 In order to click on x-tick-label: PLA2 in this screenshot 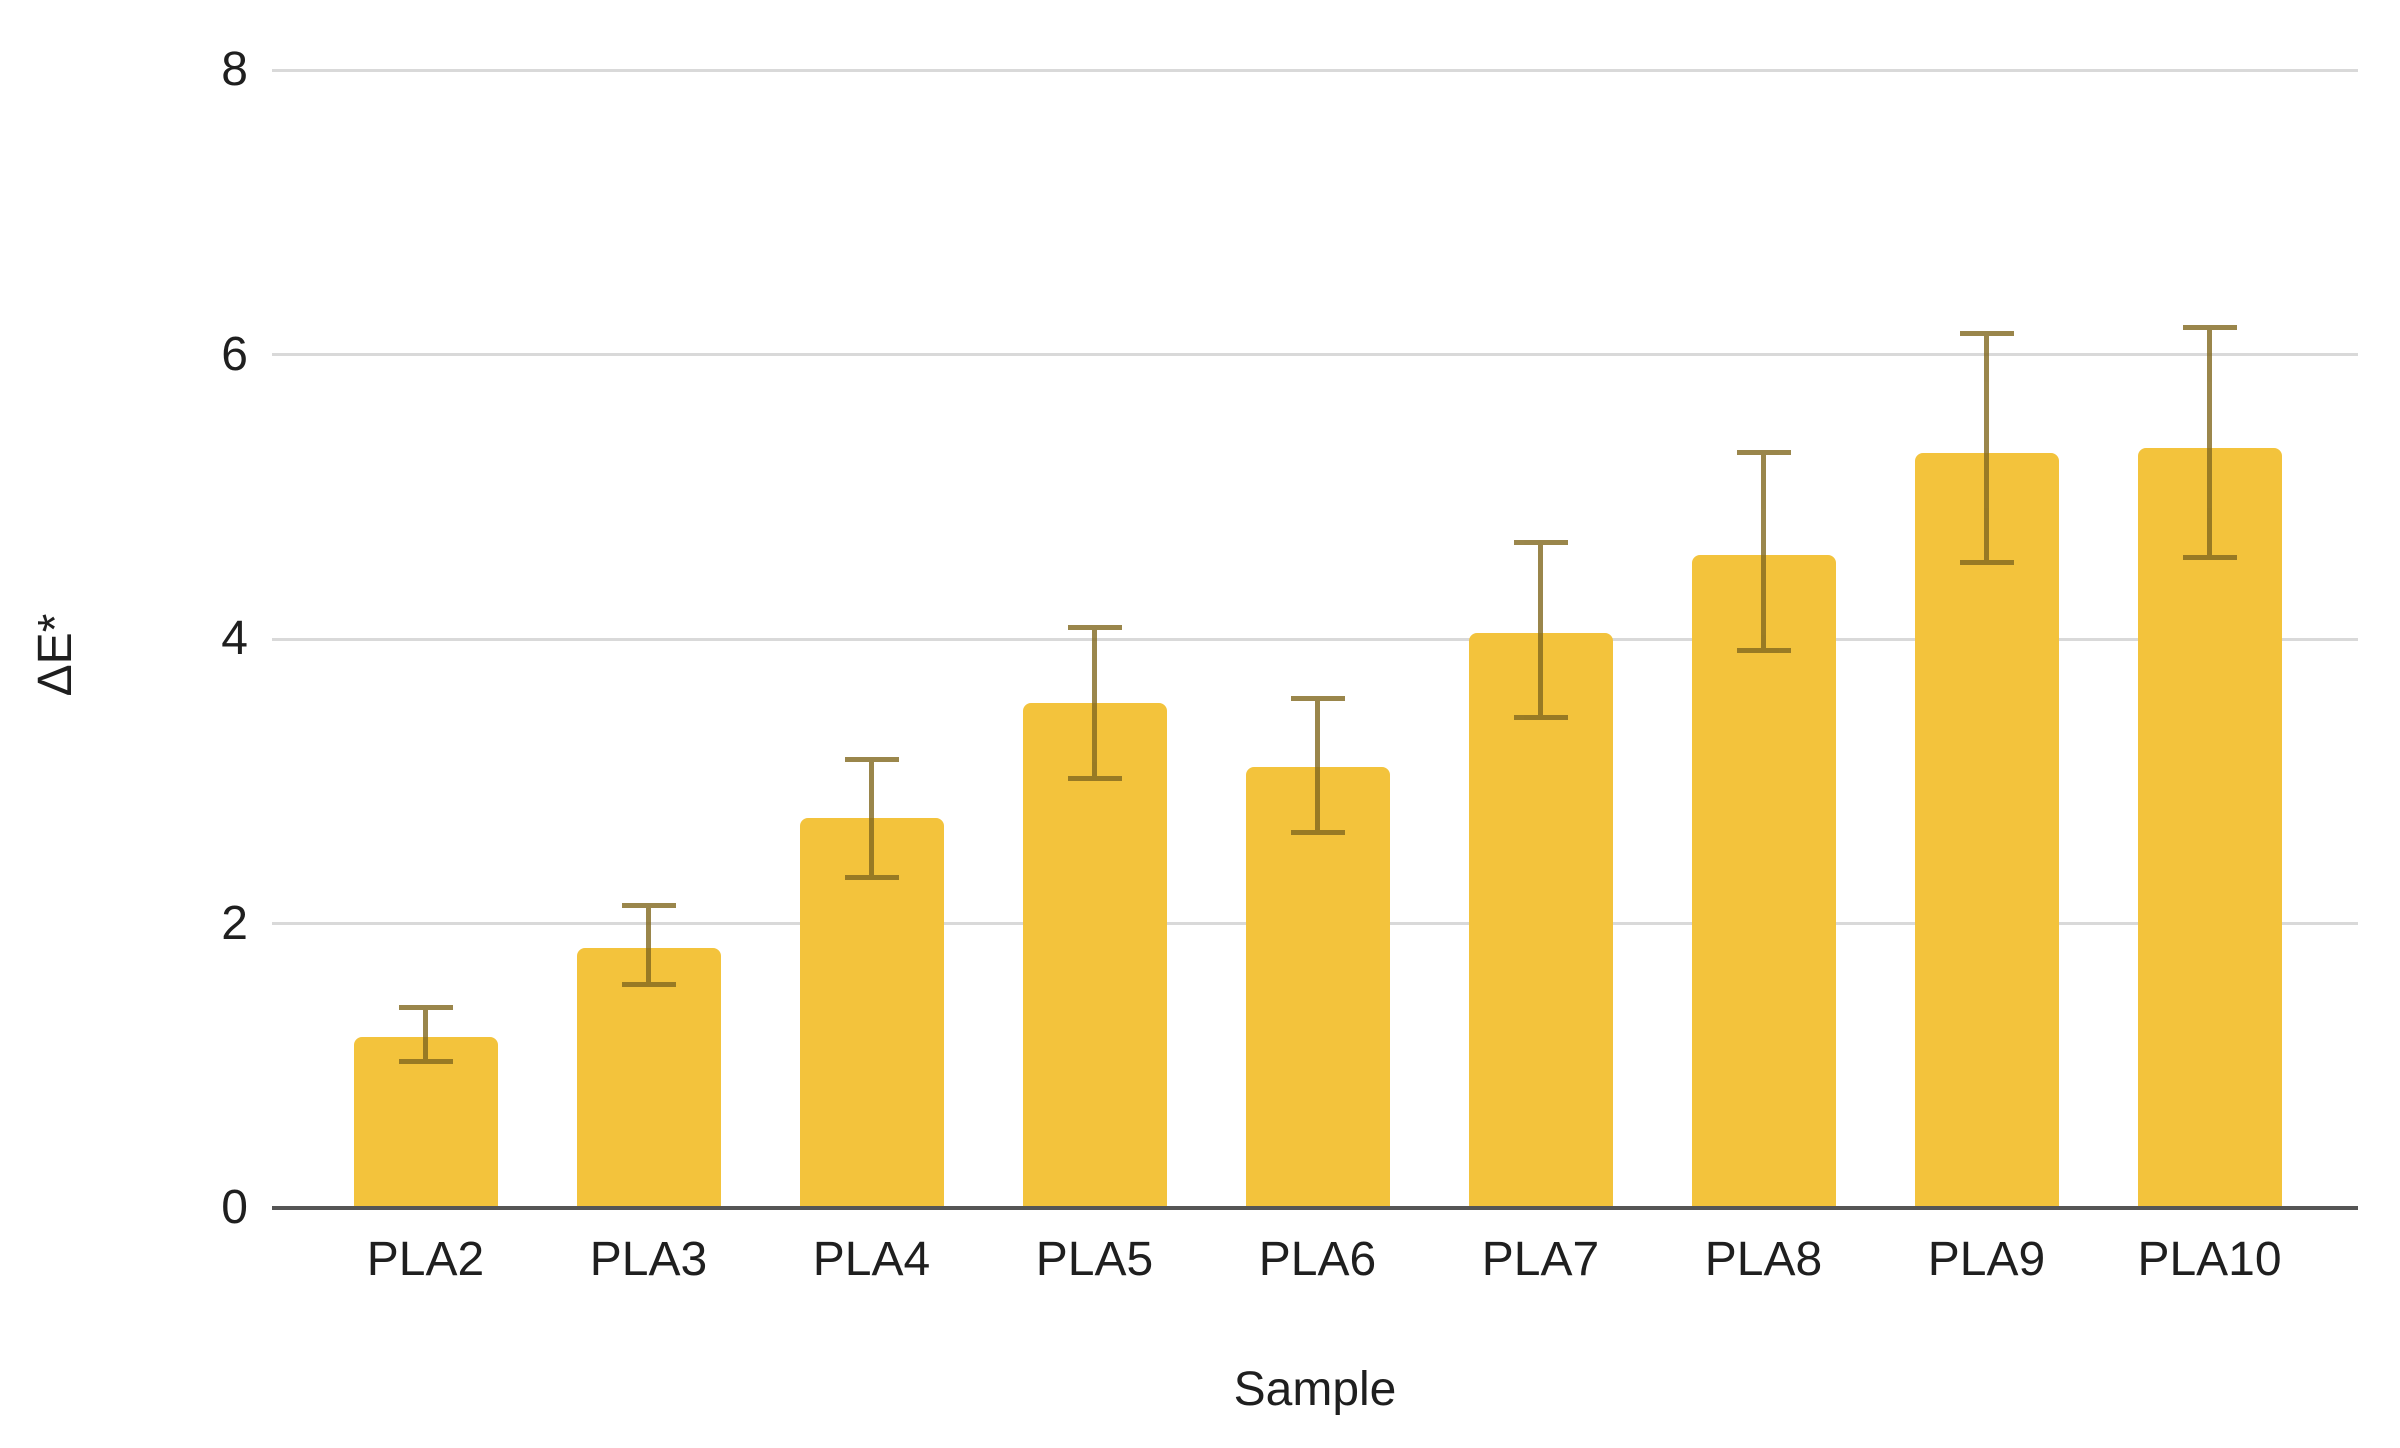, I will do `click(425, 1259)`.